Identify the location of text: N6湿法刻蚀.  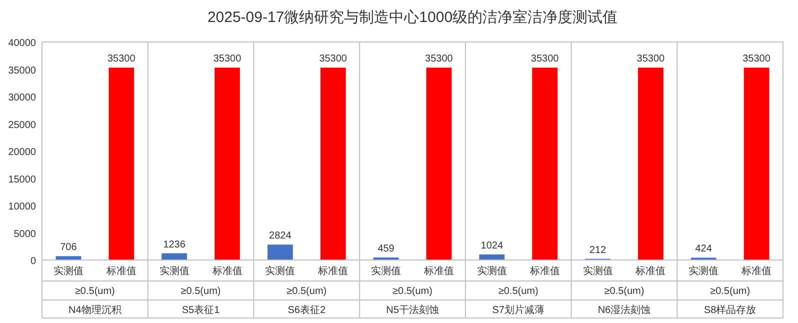
(624, 310).